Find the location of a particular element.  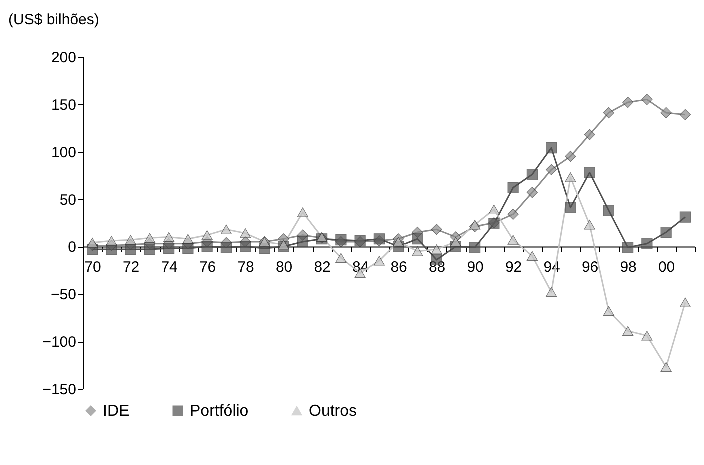

y-tick-label: 100 is located at coordinates (63, 153).